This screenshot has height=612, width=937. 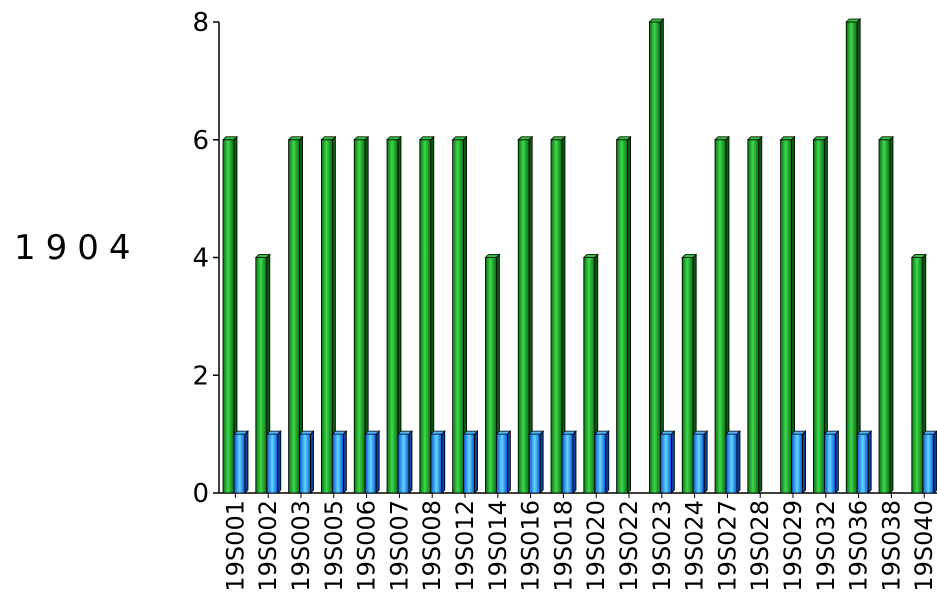 What do you see at coordinates (200, 376) in the screenshot?
I see `y-tick-label: 2` at bounding box center [200, 376].